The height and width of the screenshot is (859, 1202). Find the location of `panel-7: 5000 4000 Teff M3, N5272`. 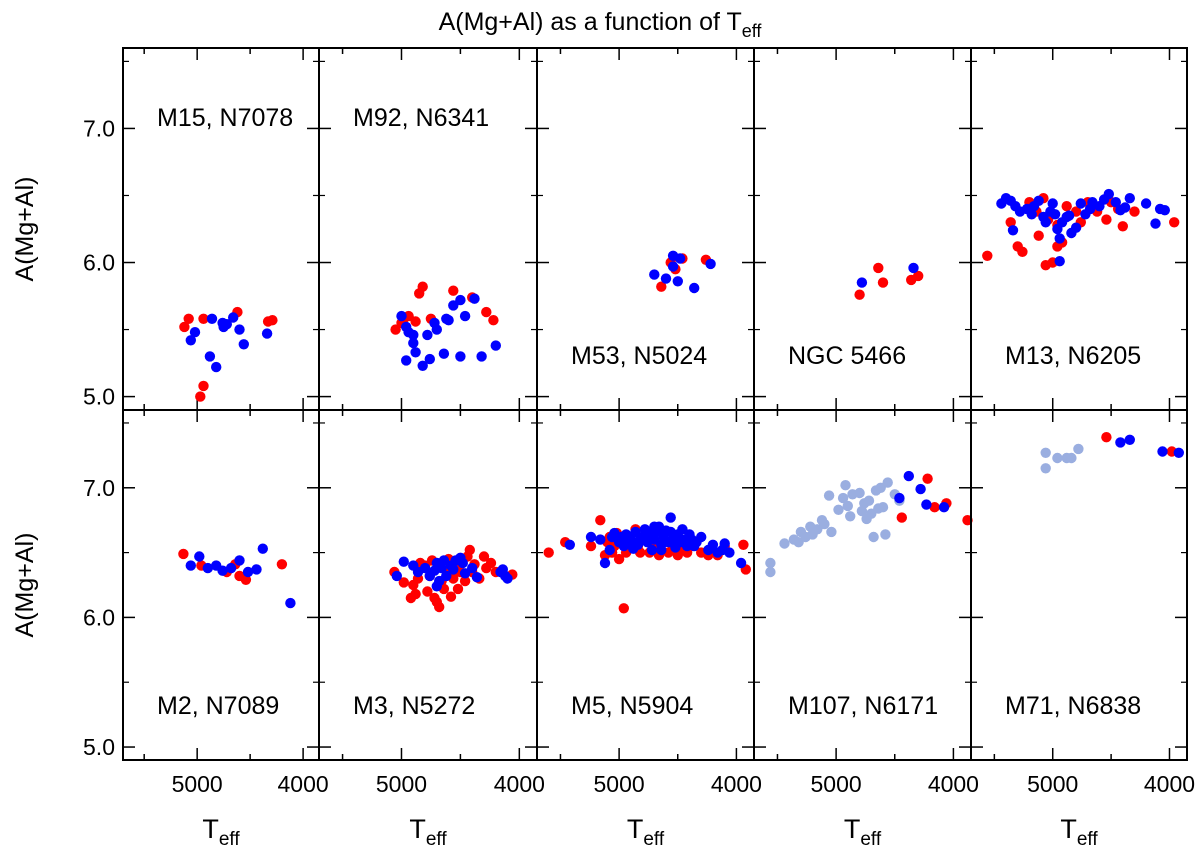

panel-7: 5000 4000 Teff M3, N5272 is located at coordinates (431, 629).